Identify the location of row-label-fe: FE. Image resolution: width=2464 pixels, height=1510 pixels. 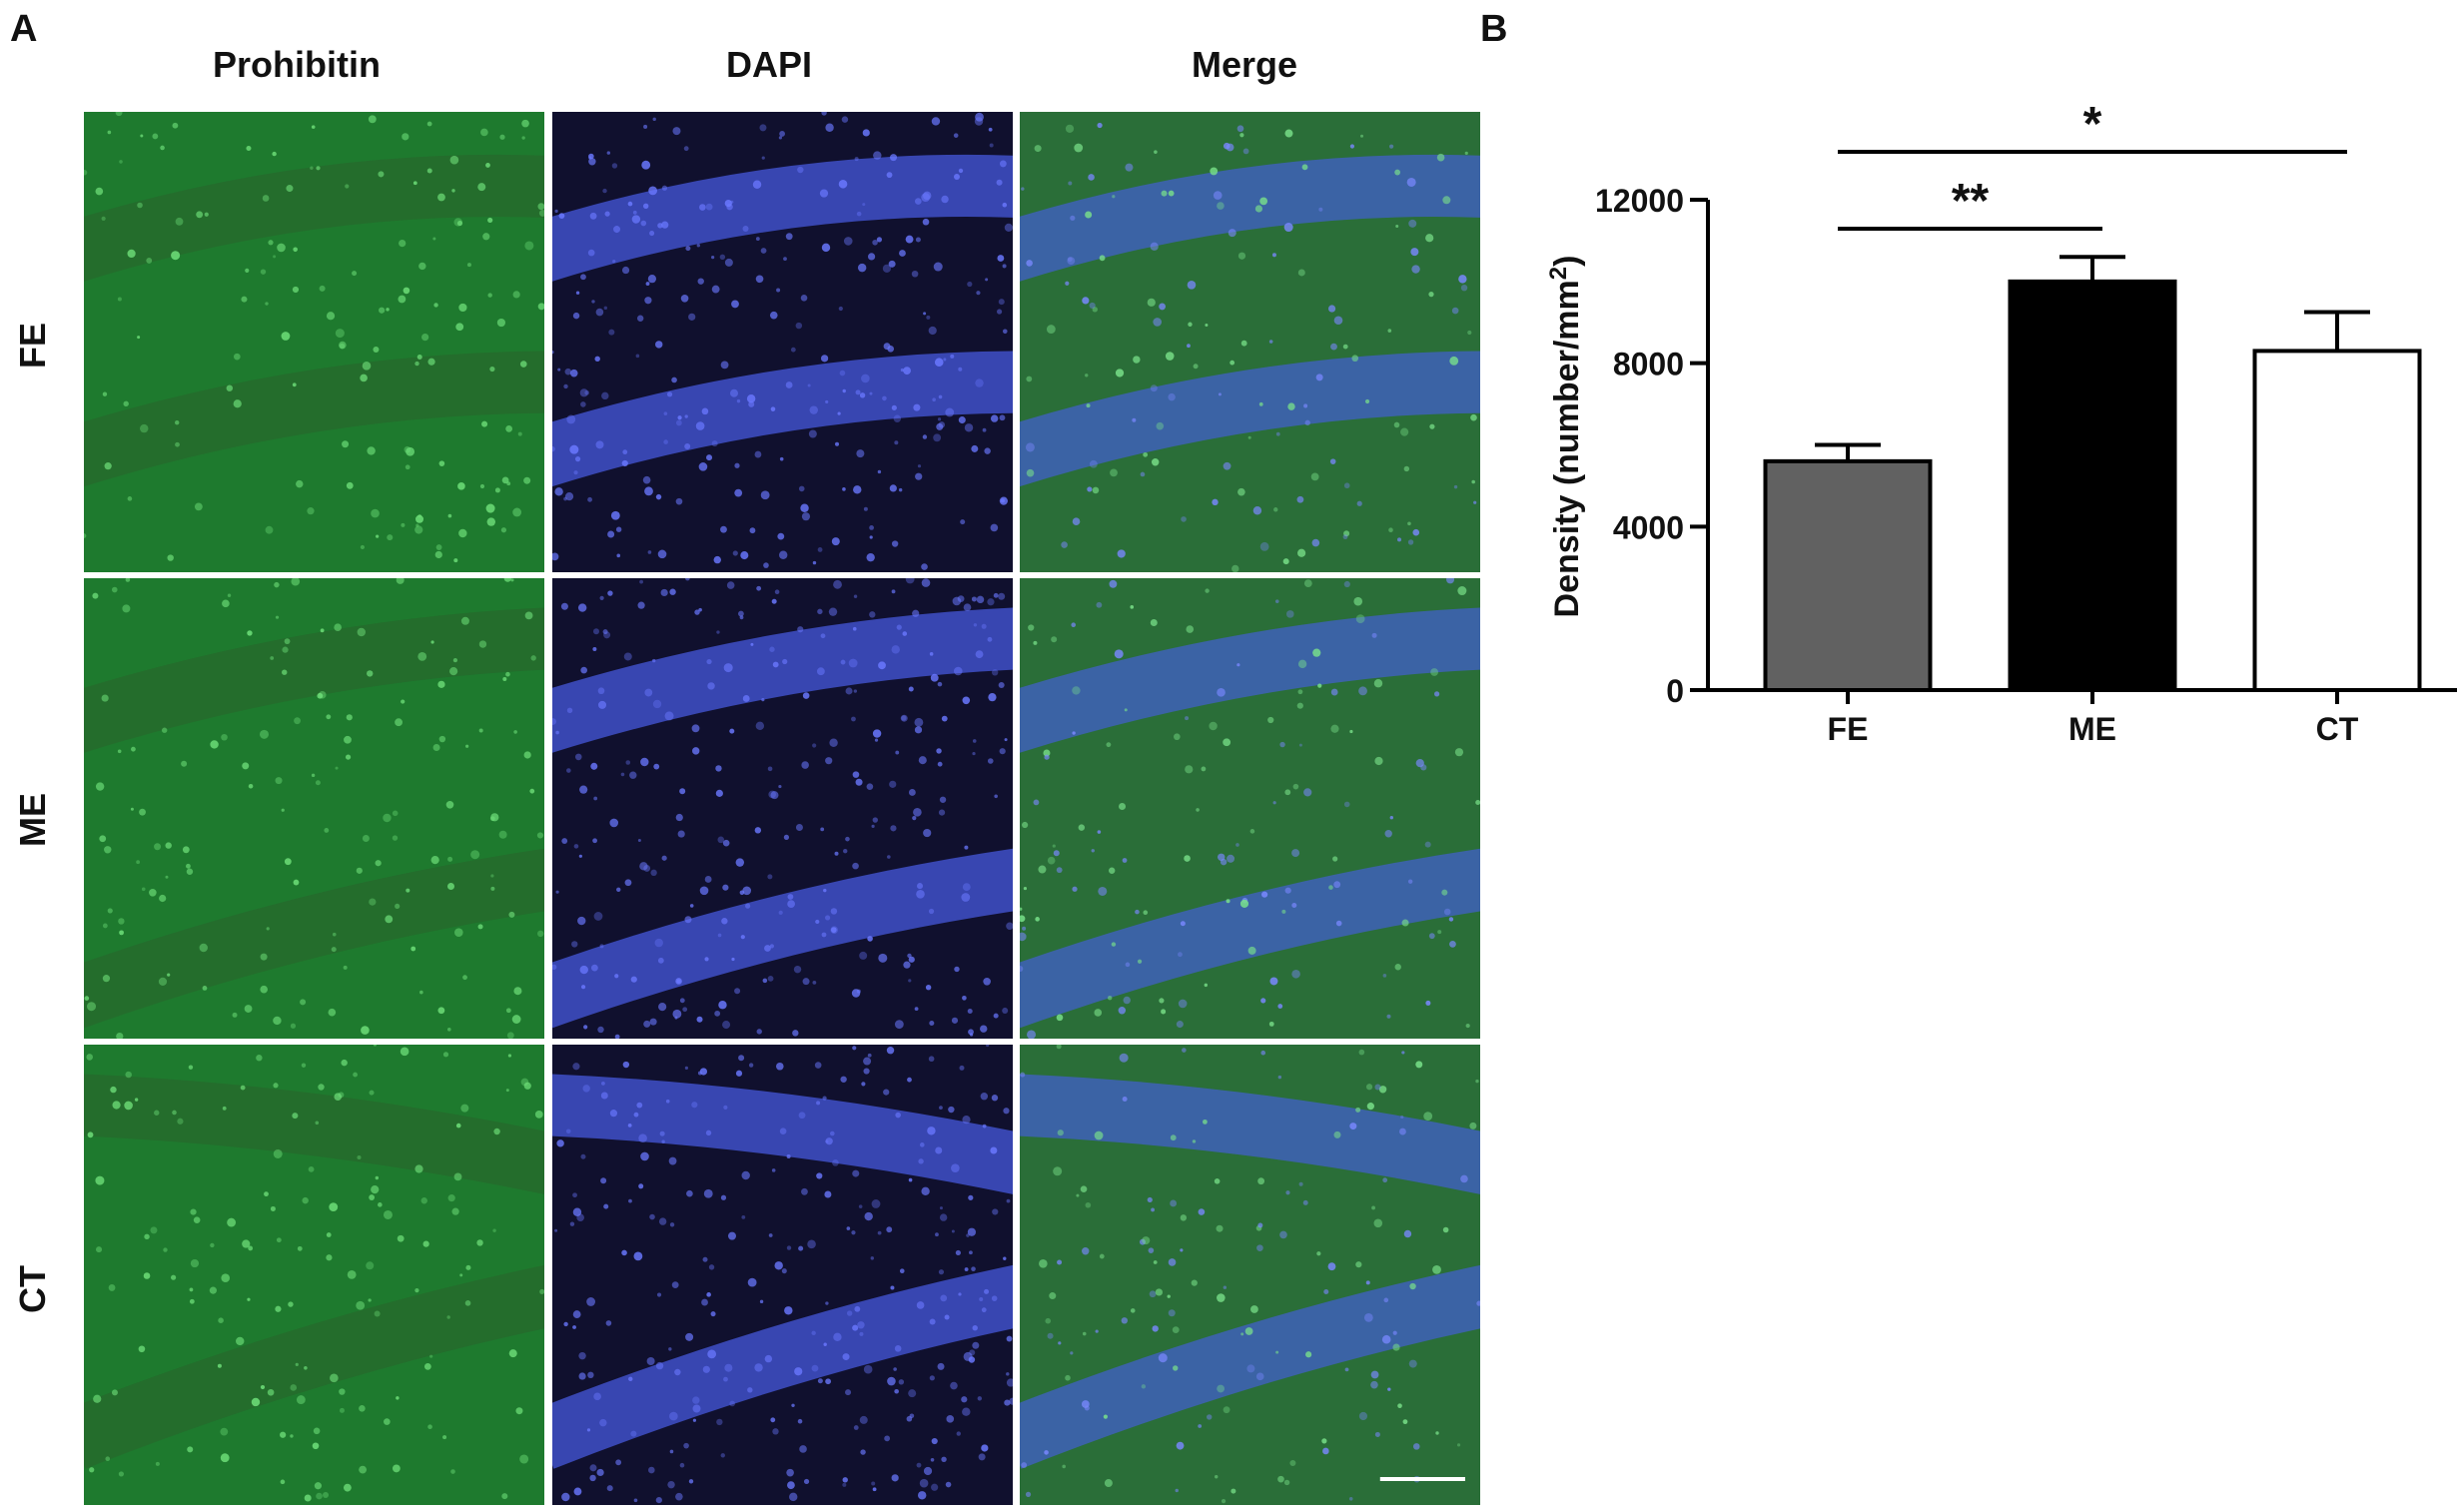
(33, 346).